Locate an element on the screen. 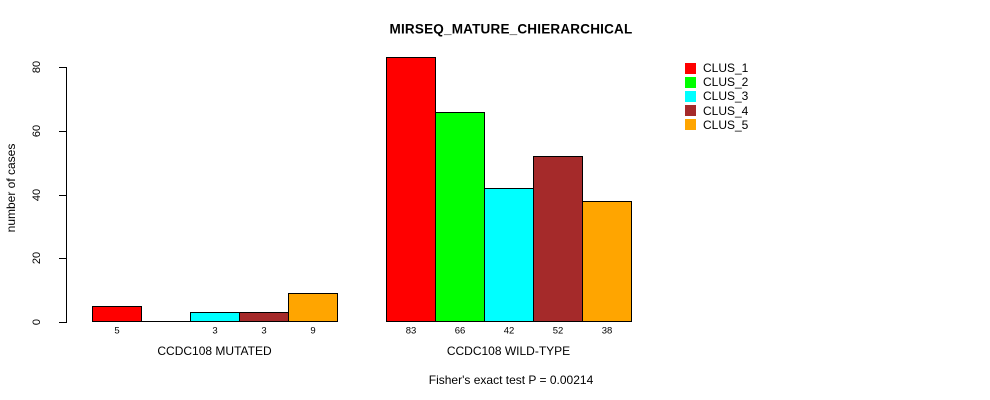 The image size is (990, 400). bar-value-label: 83 is located at coordinates (411, 330).